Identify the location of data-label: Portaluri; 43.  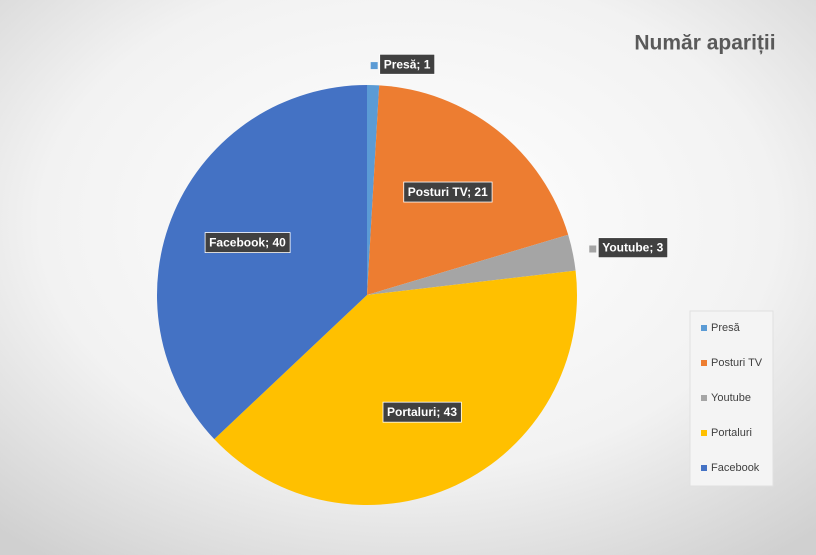
(422, 412).